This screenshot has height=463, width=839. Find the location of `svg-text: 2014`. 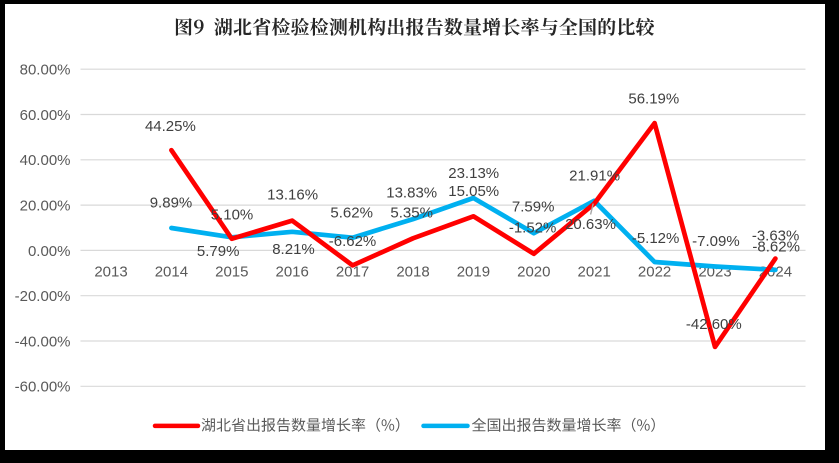

svg-text: 2014 is located at coordinates (171, 272).